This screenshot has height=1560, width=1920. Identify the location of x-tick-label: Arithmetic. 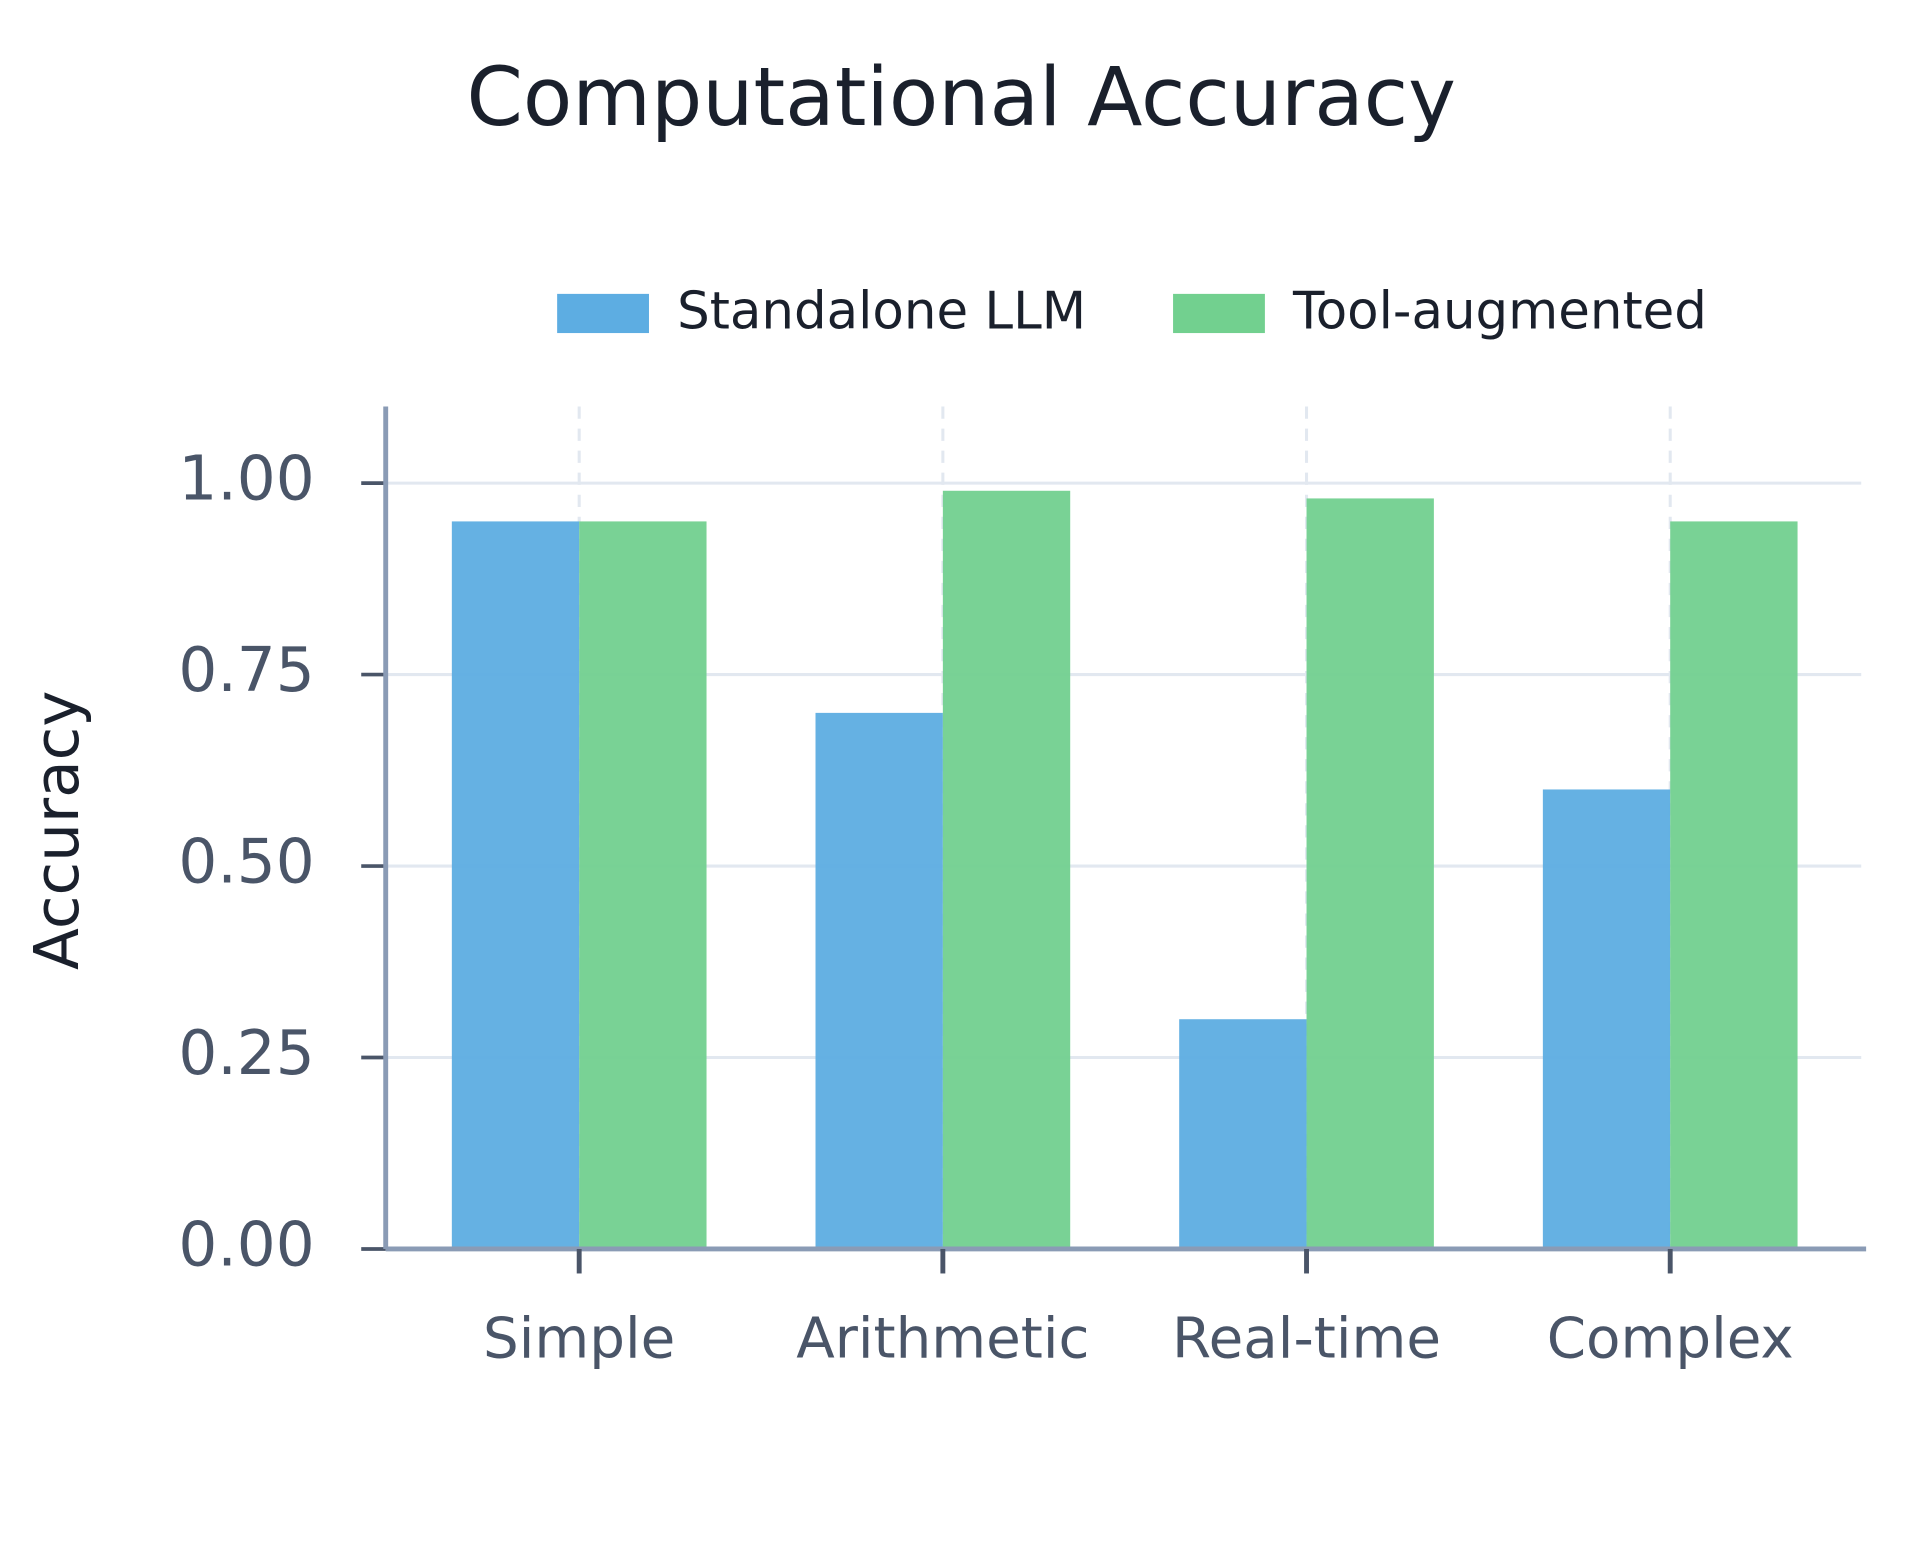
(942, 1339).